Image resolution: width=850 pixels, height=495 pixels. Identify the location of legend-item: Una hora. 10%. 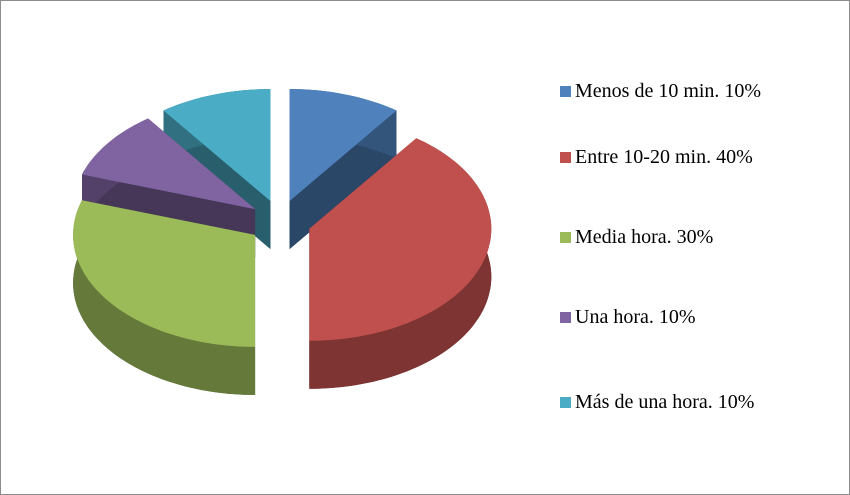
(628, 317).